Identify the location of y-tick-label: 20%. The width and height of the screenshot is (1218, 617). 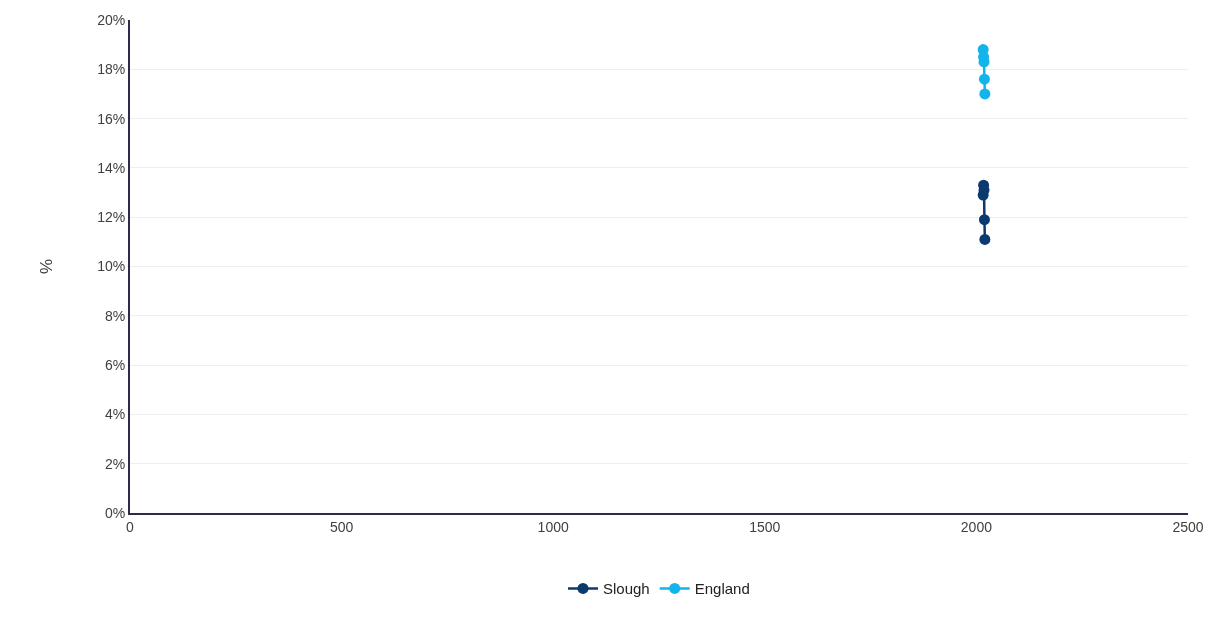
(111, 19).